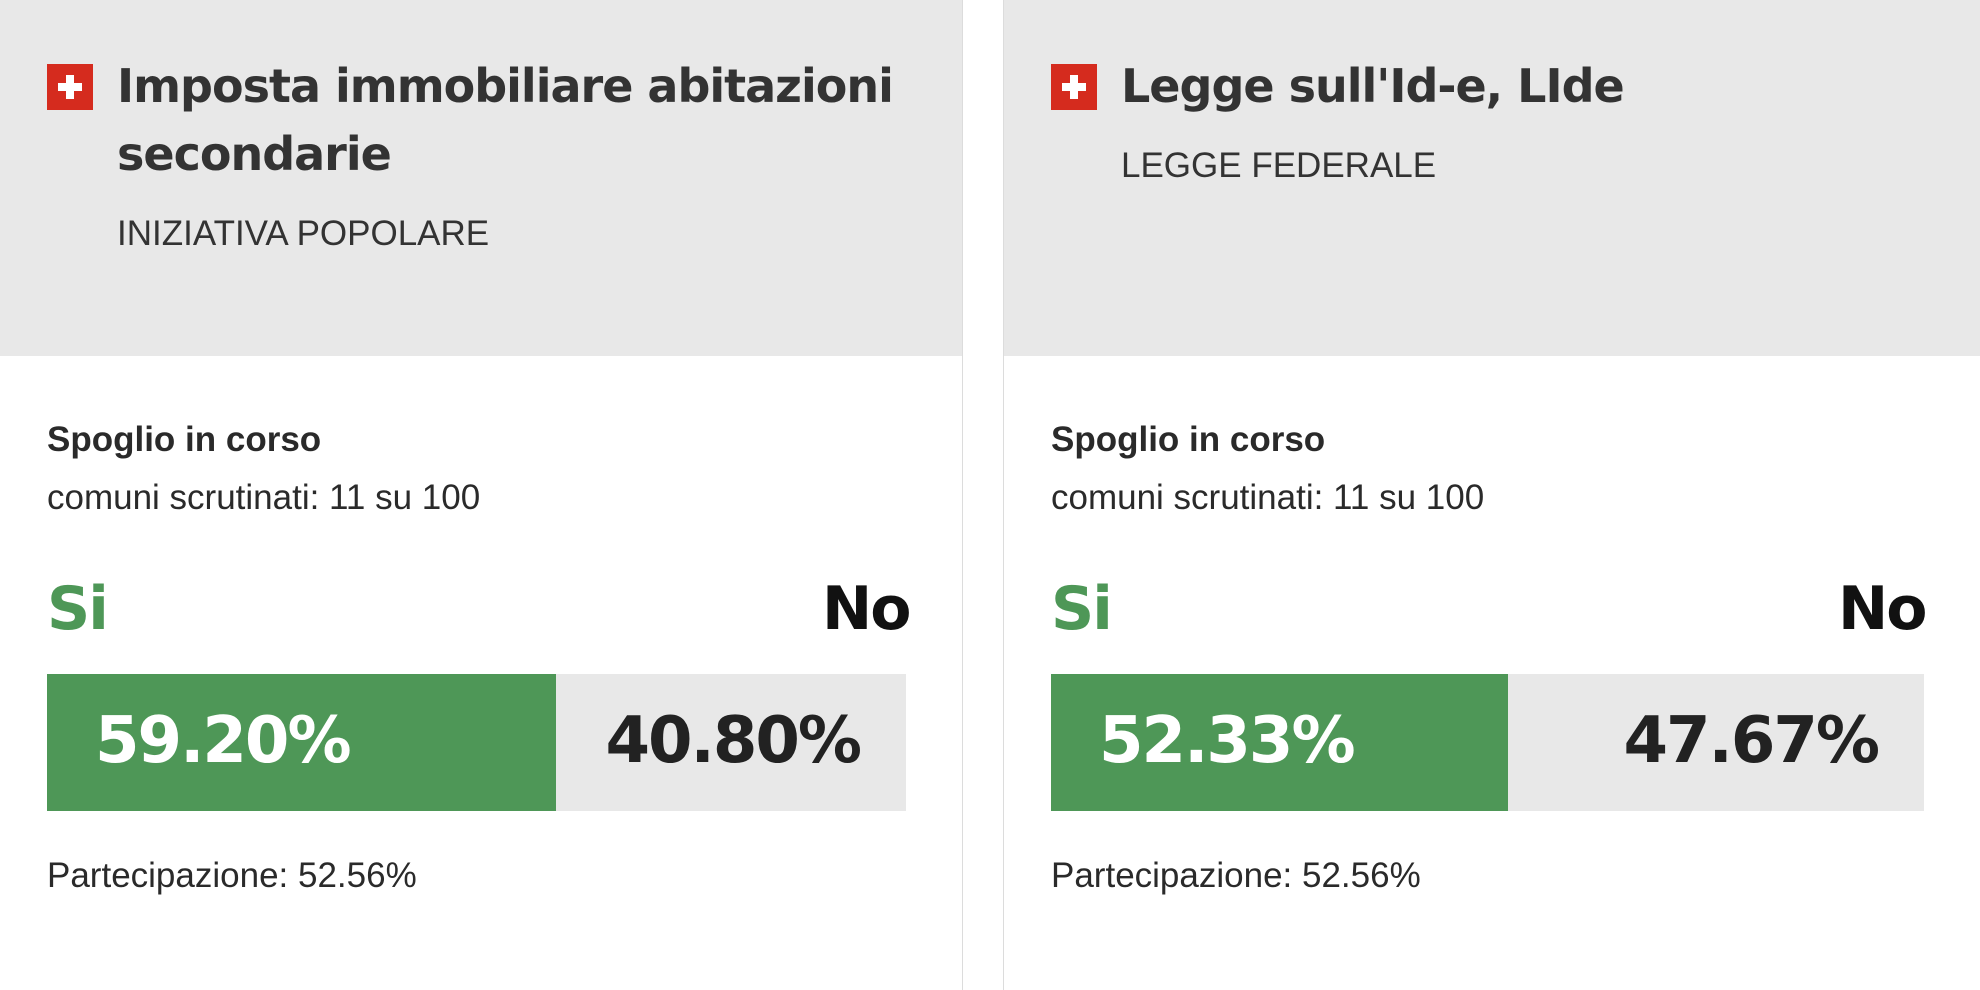 Image resolution: width=1980 pixels, height=990 pixels. Describe the element at coordinates (1227, 741) in the screenshot. I see `yes-percentage: 52.33%` at that location.